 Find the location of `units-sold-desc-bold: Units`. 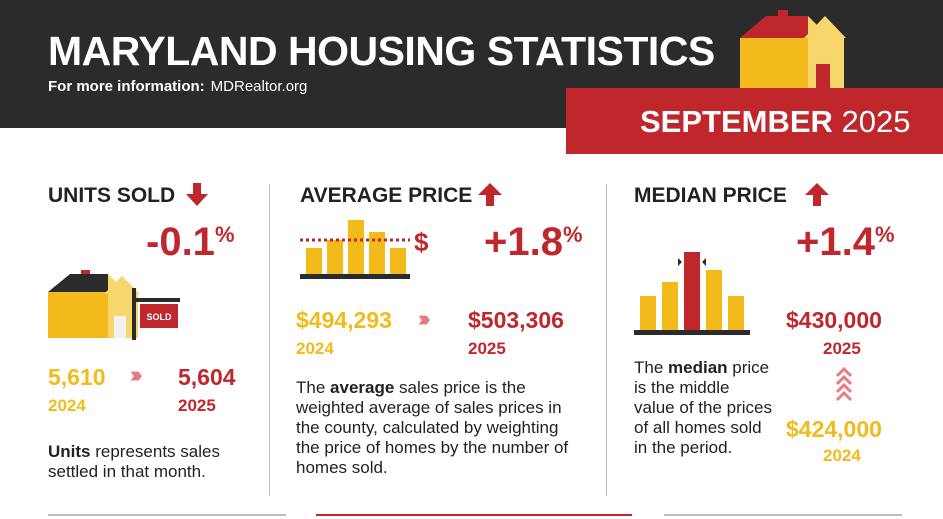

units-sold-desc-bold: Units is located at coordinates (69, 451).